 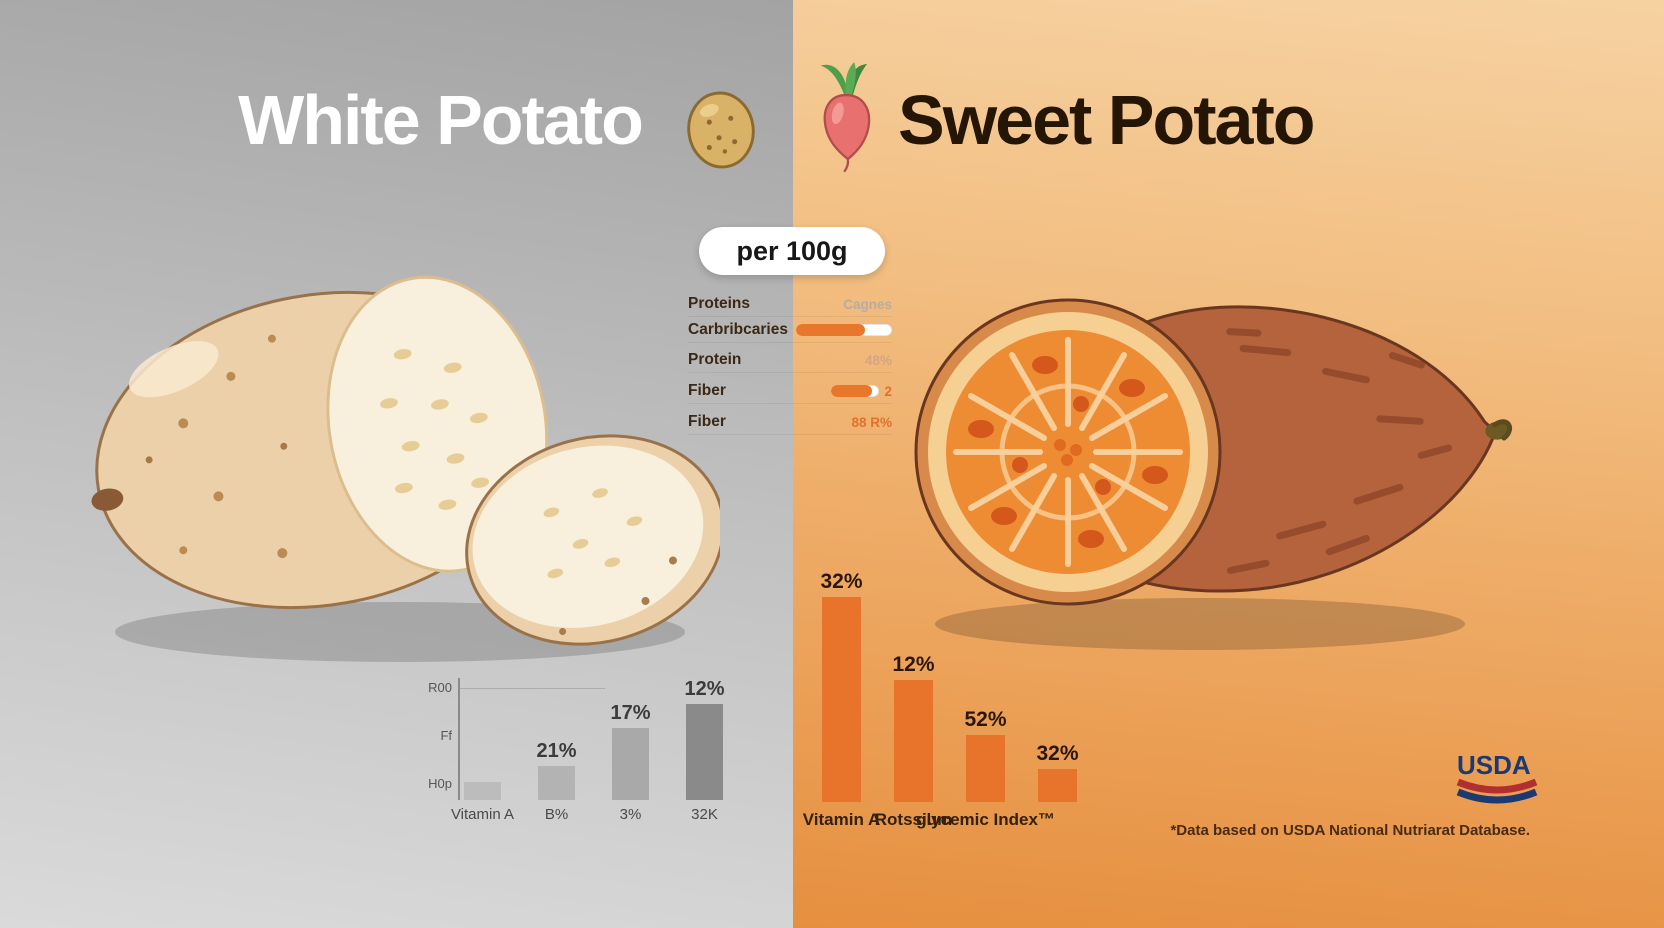 What do you see at coordinates (556, 751) in the screenshot?
I see `bar-value-label: 21%` at bounding box center [556, 751].